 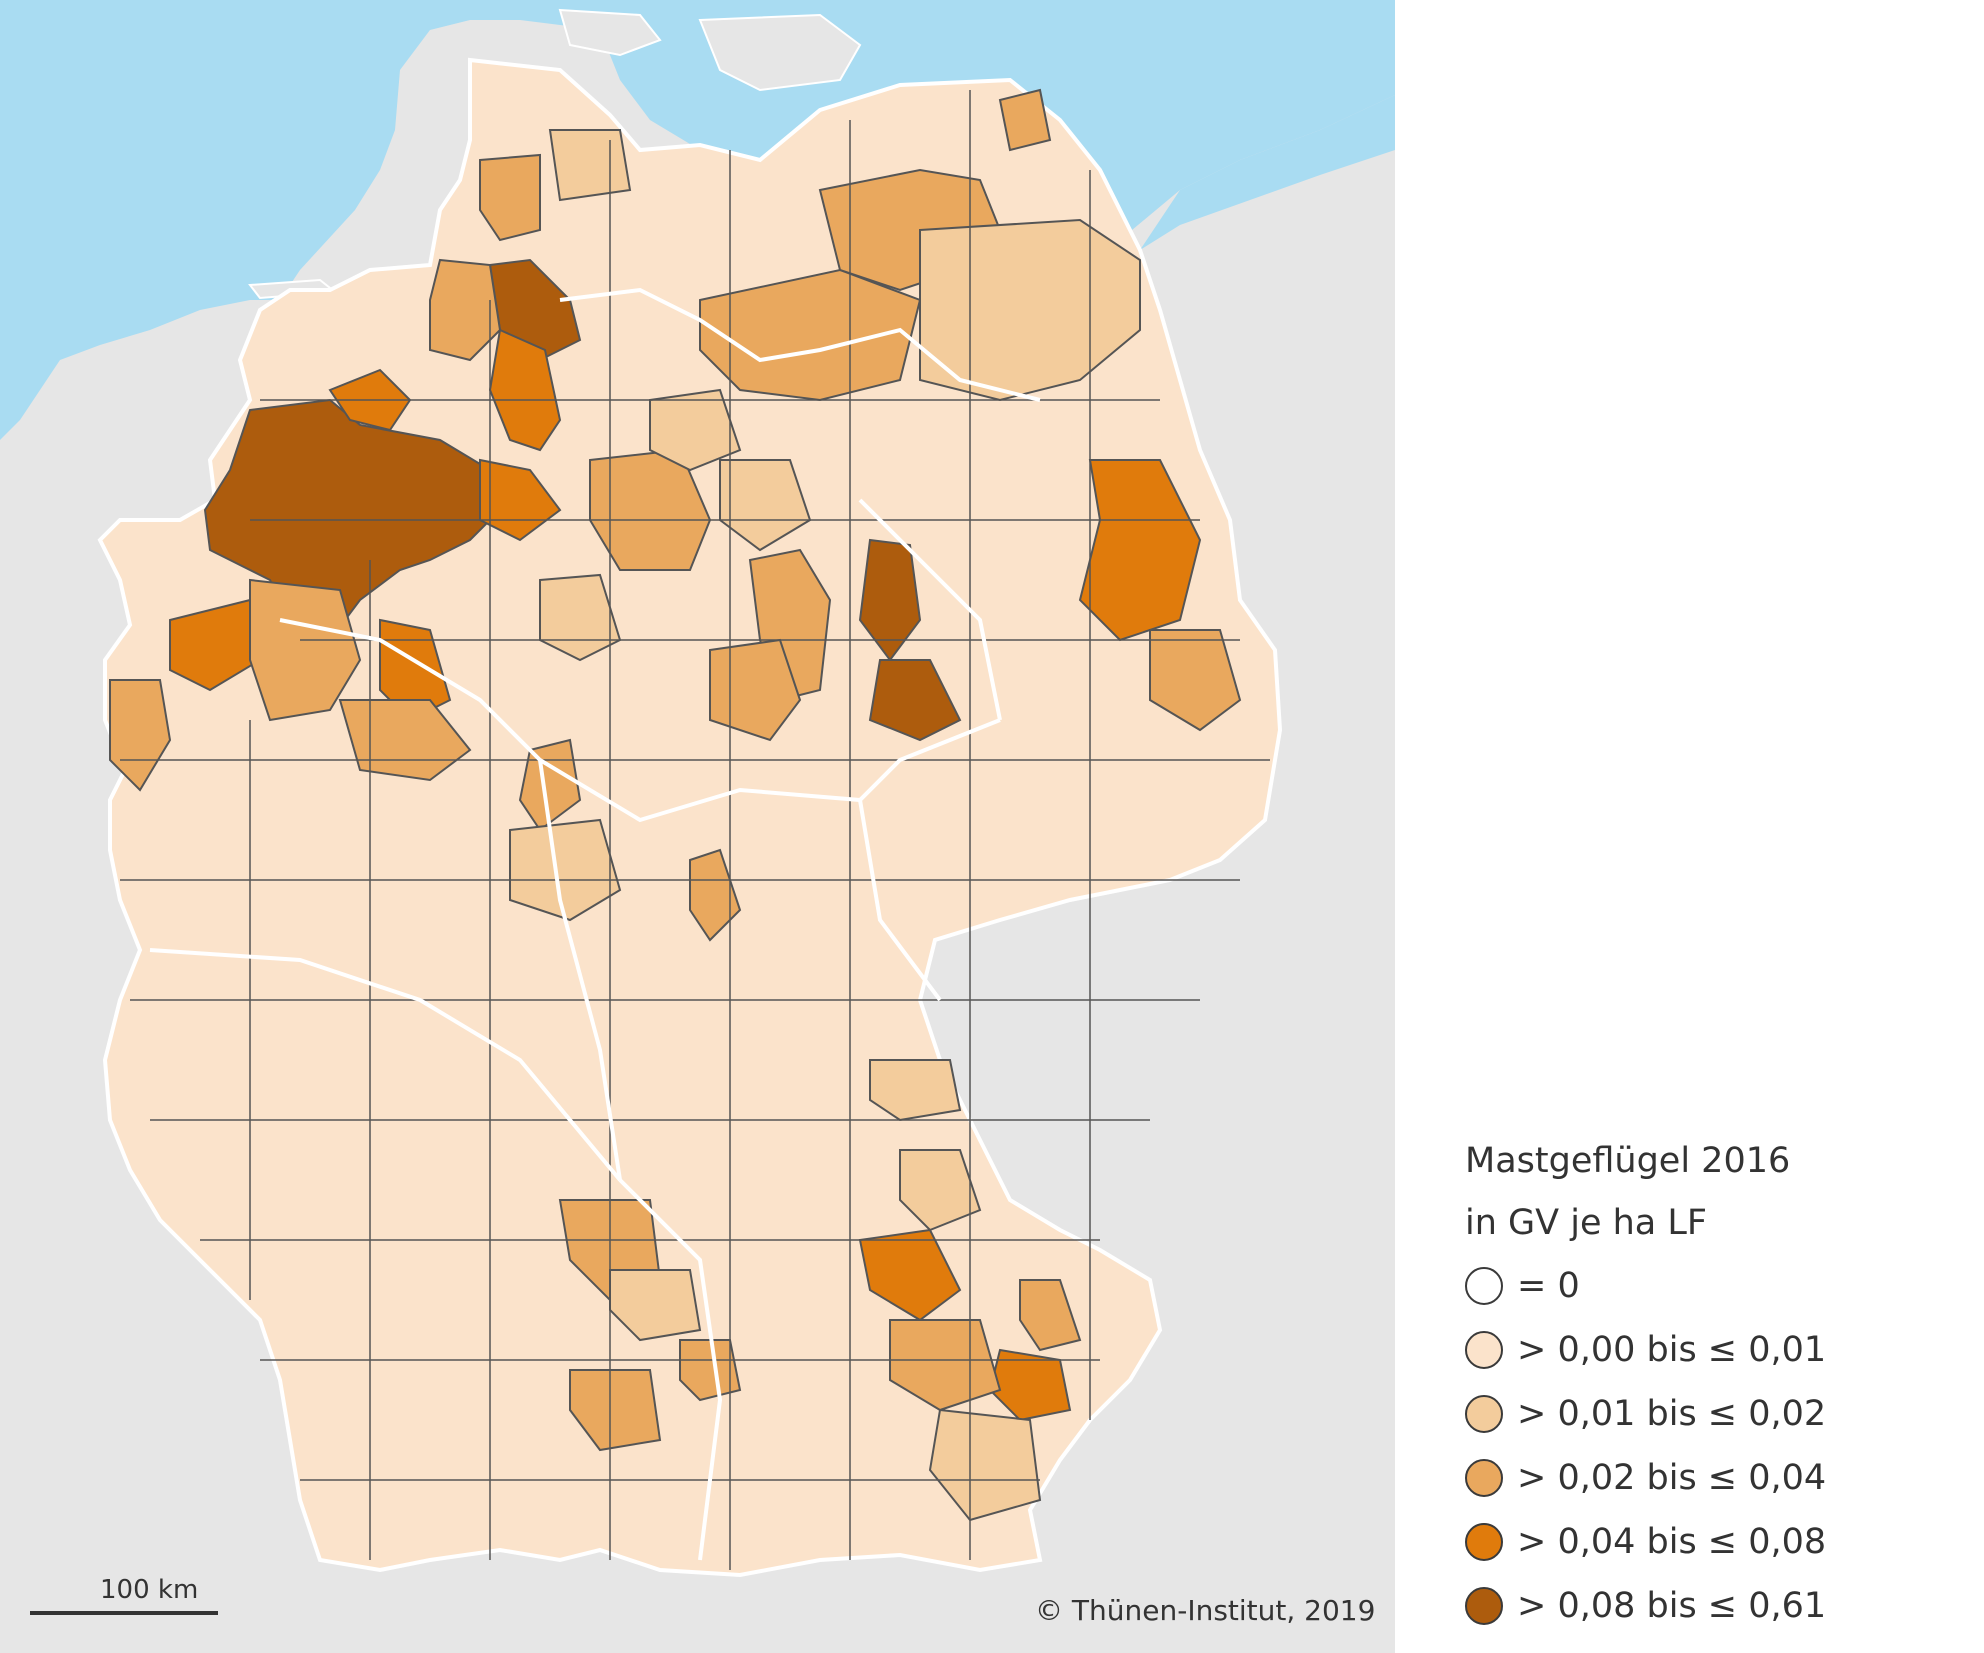 I want to click on district-hessen-north, so click(x=550, y=785).